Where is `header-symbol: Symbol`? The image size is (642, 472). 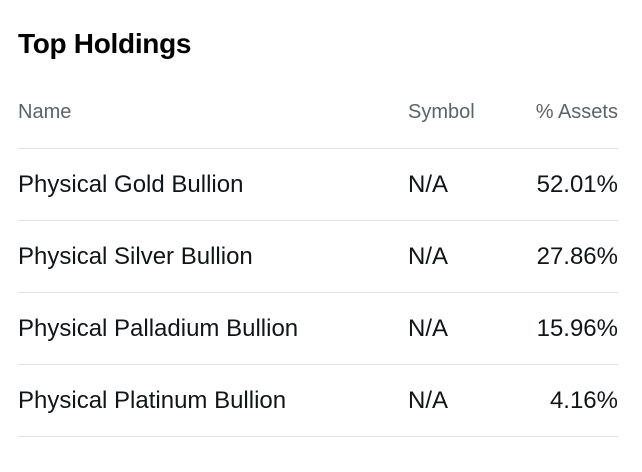 header-symbol: Symbol is located at coordinates (457, 124).